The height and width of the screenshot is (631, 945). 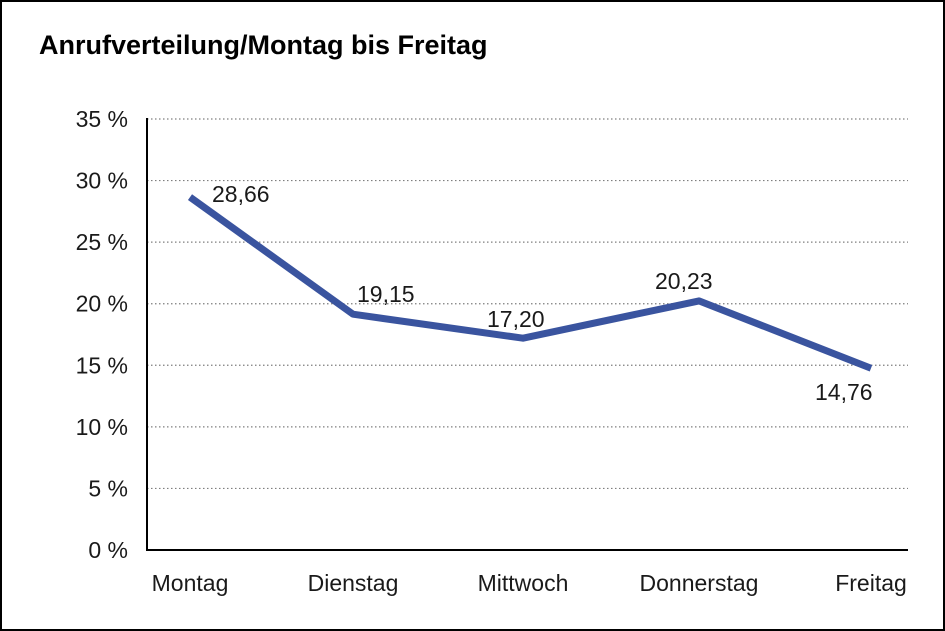 What do you see at coordinates (871, 583) in the screenshot?
I see `x-tick-label: Freitag` at bounding box center [871, 583].